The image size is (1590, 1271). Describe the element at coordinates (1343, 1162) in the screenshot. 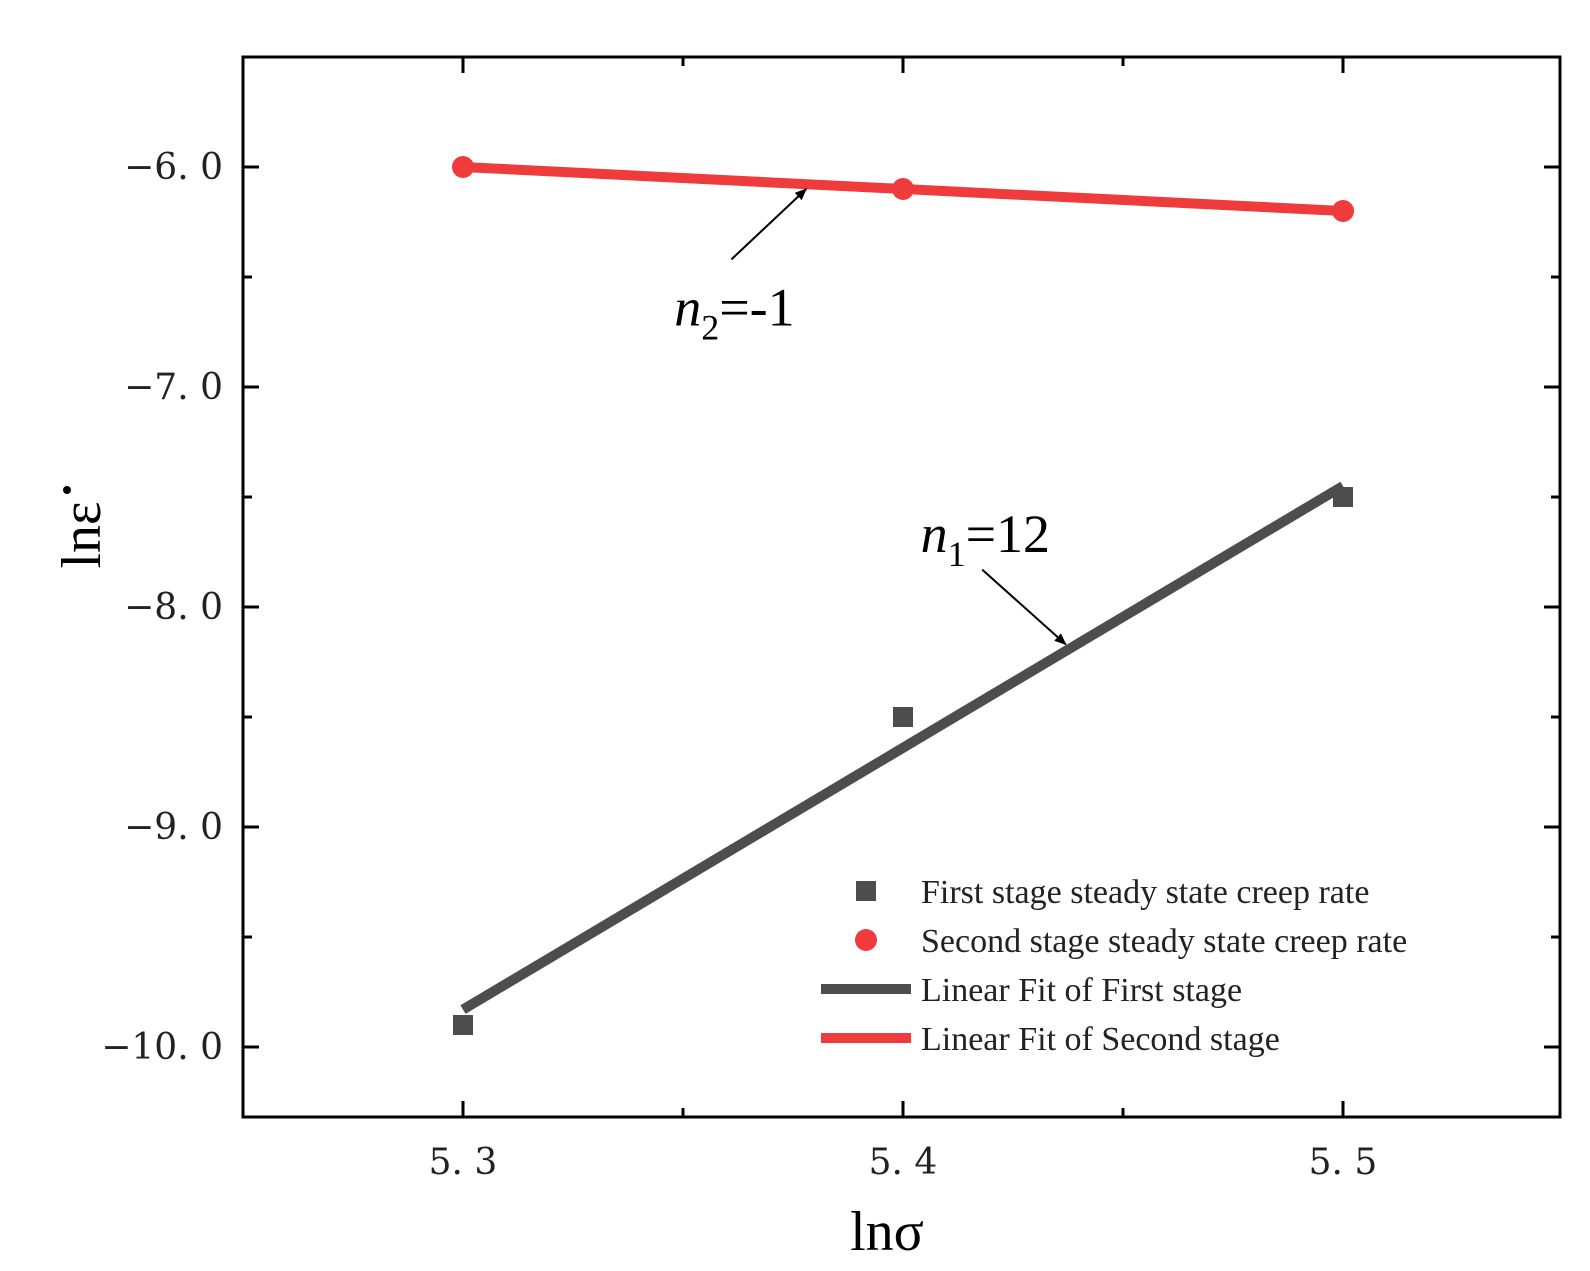

I see `x-tick-label: 5. 5` at that location.